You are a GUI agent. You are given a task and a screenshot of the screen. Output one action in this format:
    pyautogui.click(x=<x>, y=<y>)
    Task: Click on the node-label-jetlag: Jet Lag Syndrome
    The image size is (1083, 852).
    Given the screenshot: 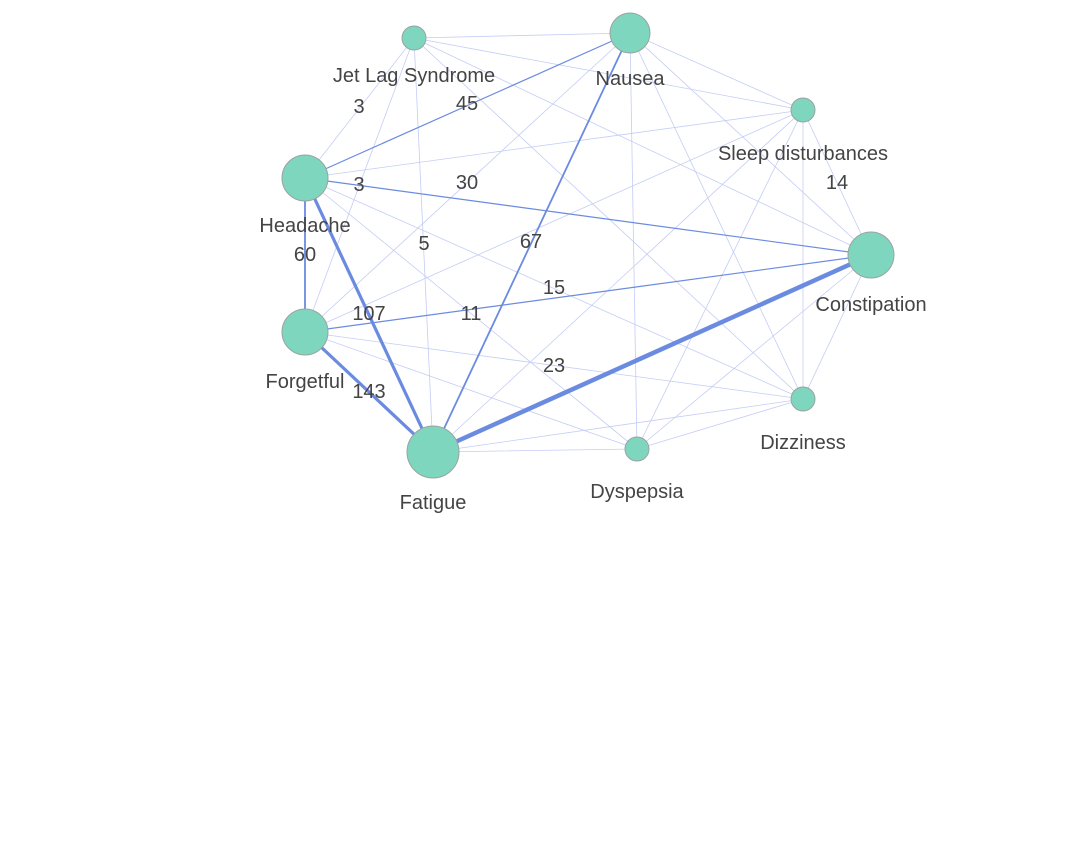 What is the action you would take?
    pyautogui.click(x=414, y=76)
    